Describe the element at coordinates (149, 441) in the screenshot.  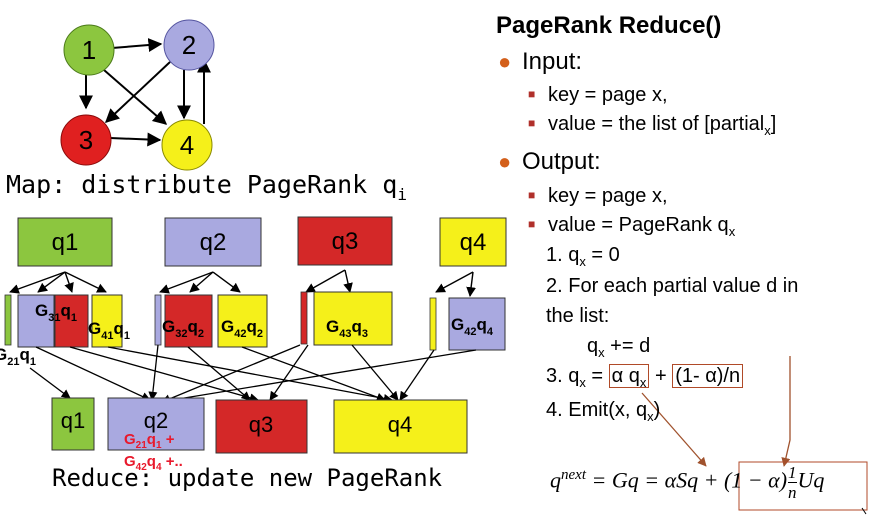
I see `svg-text: G21q1 +` at that location.